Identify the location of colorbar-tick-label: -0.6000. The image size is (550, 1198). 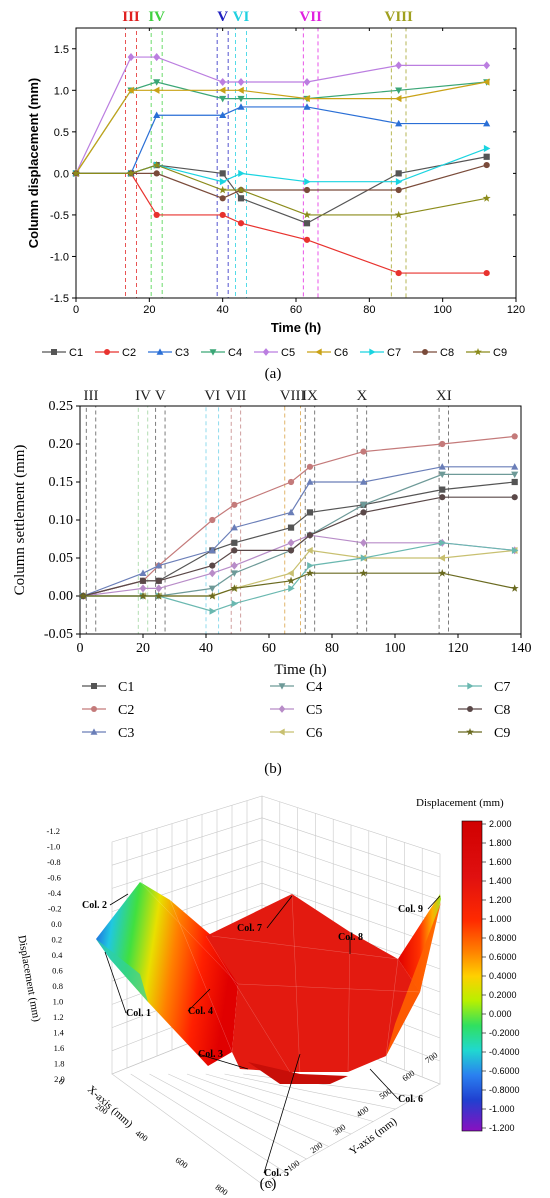
(504, 1071).